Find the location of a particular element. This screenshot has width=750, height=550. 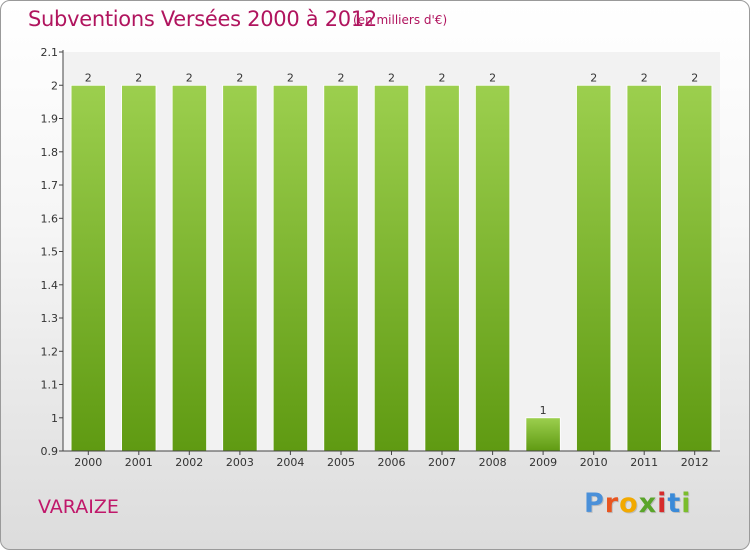

proxiti-logo: Proxiti is located at coordinates (638, 503).